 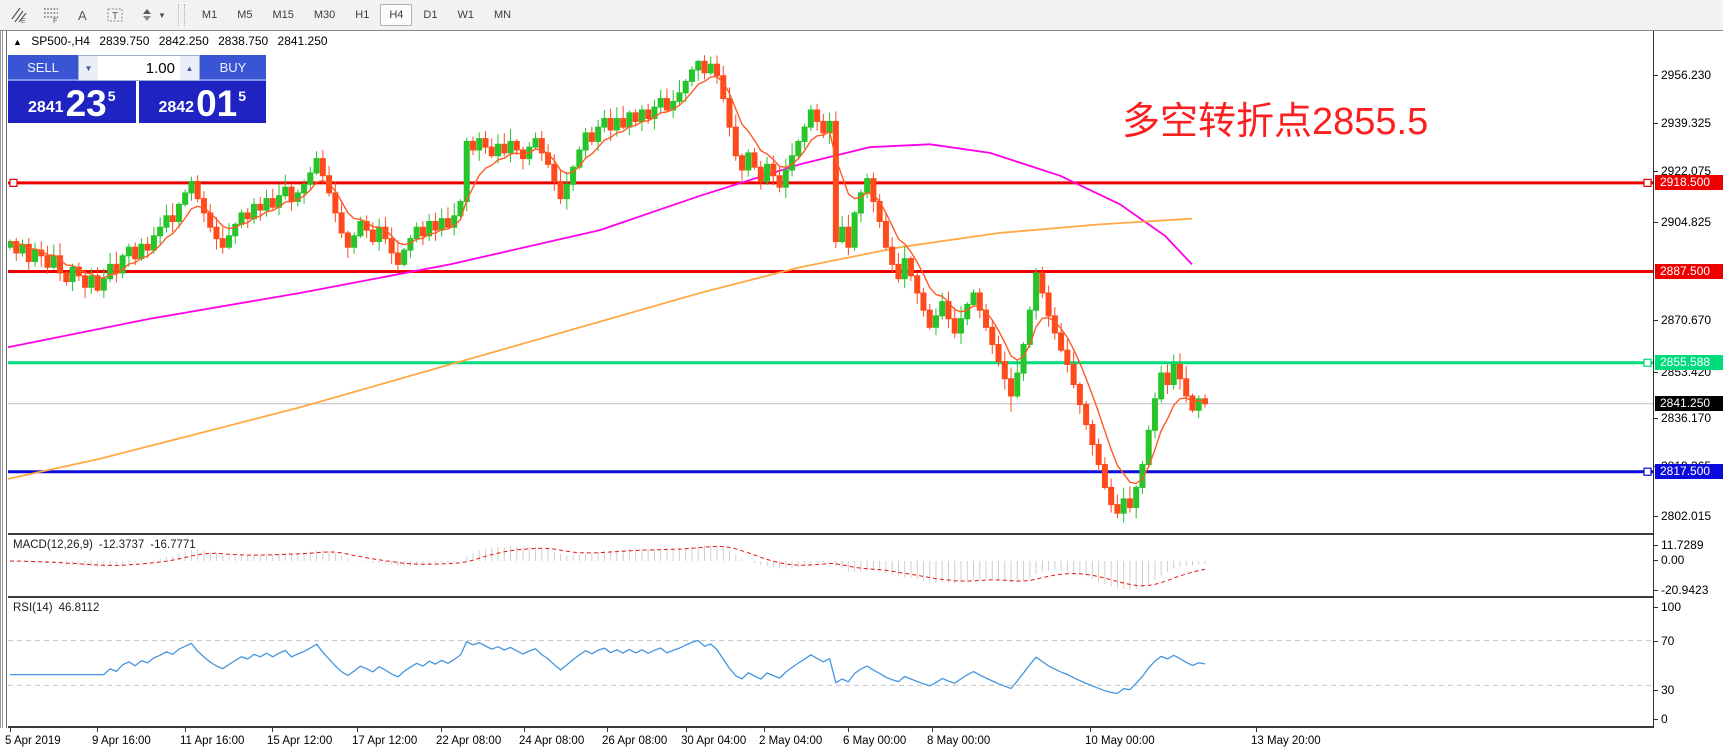 I want to click on text-label-icon: A, so click(x=83, y=15).